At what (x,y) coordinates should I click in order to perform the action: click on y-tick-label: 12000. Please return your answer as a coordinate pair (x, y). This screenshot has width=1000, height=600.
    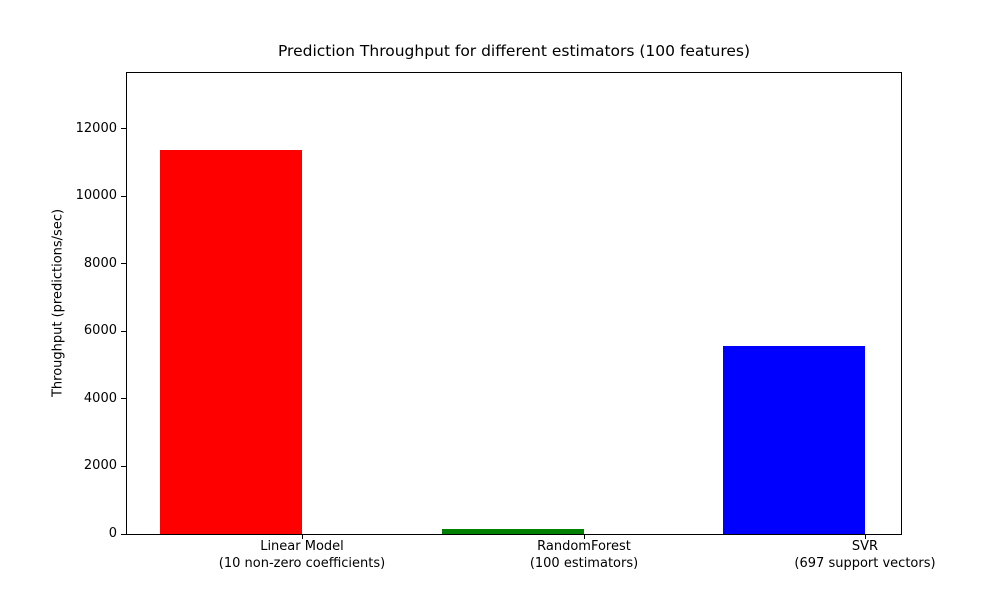
    Looking at the image, I should click on (96, 128).